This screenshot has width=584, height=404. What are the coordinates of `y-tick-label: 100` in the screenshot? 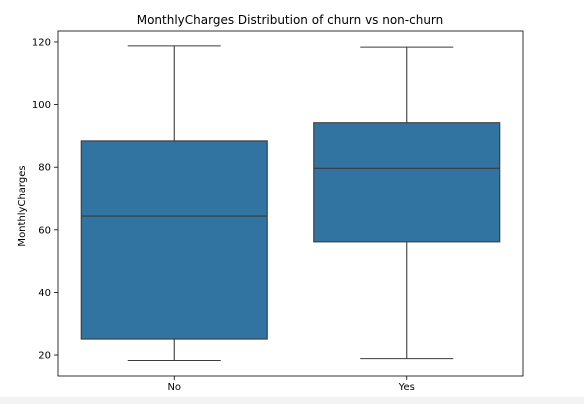 It's located at (41, 105).